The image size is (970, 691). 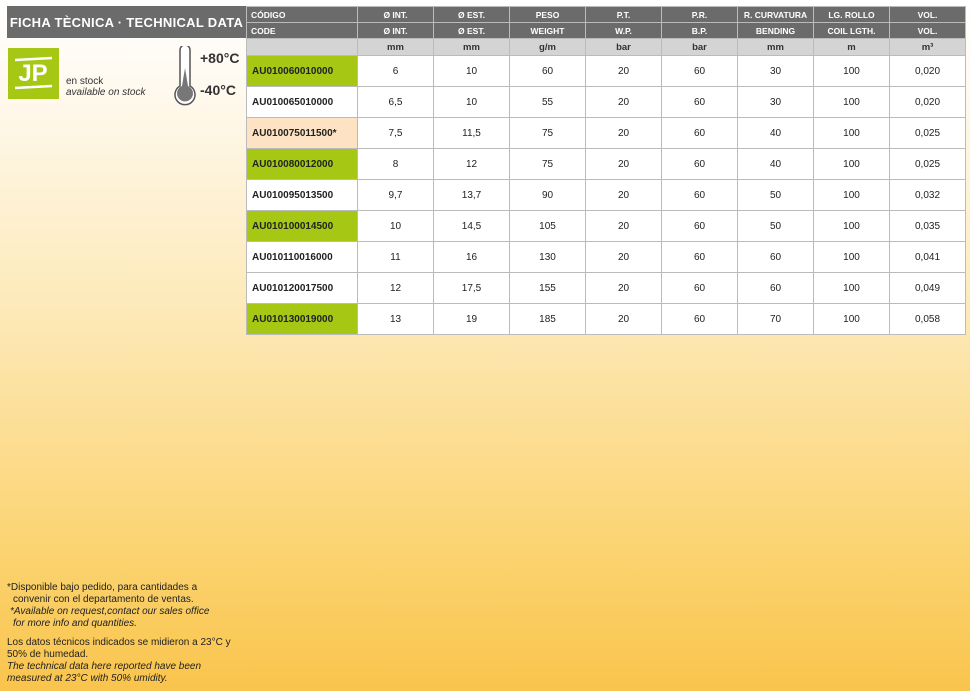 I want to click on table-cell: 0,041, so click(x=927, y=257).